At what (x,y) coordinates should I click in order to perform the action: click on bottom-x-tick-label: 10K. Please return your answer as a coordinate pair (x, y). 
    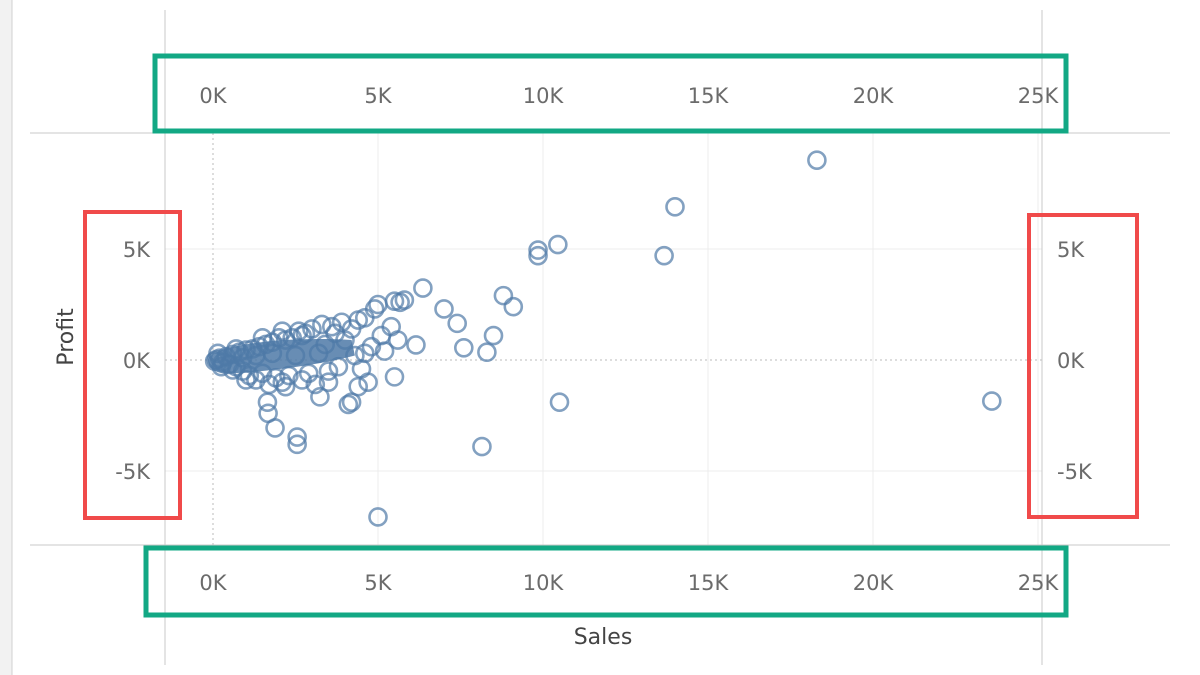
    Looking at the image, I should click on (544, 583).